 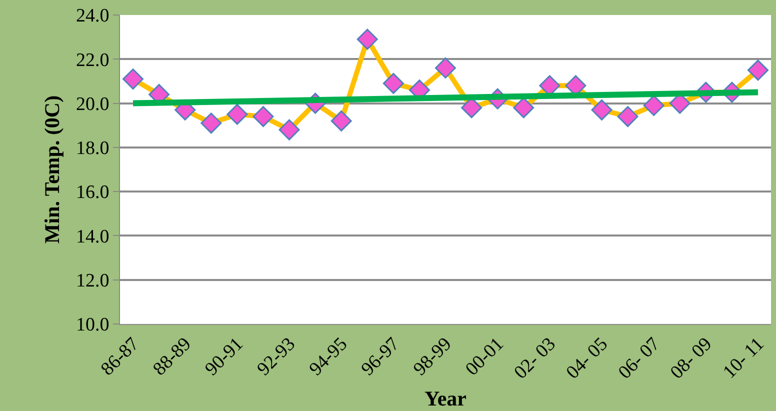 What do you see at coordinates (93, 104) in the screenshot?
I see `y-tick-label: 20.0` at bounding box center [93, 104].